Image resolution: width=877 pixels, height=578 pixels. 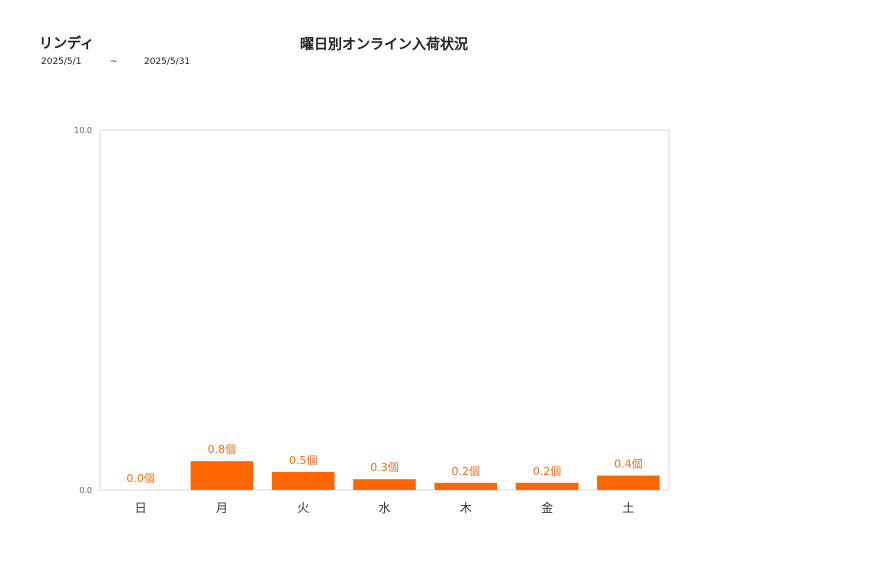 I want to click on chart-title: 曜日別オンライン入荷状況, so click(x=384, y=45).